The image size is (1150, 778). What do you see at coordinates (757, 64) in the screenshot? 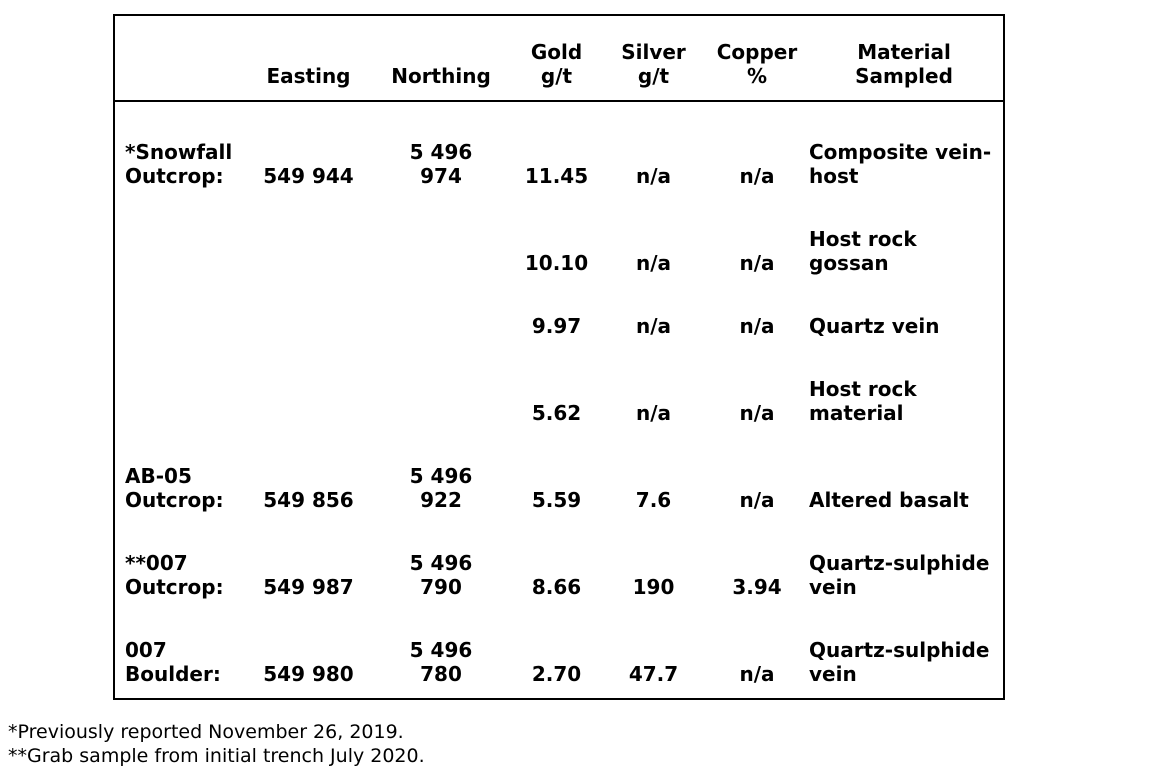
I see `header-copper: Copper %` at bounding box center [757, 64].